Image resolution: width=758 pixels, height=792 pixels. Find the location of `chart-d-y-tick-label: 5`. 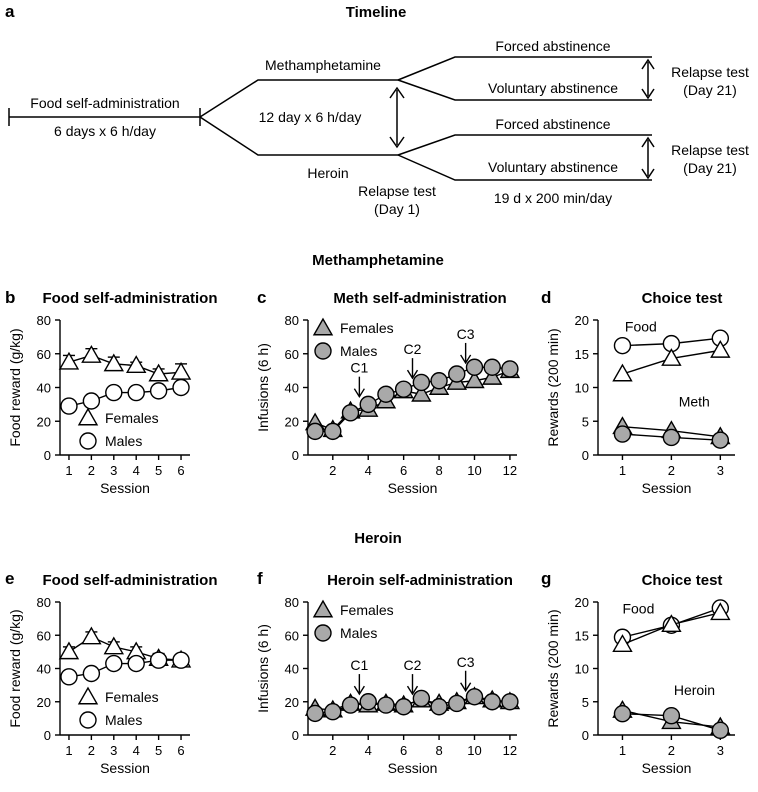

chart-d-y-tick-label: 5 is located at coordinates (585, 421).